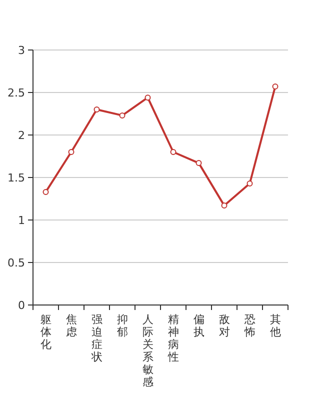 The image size is (320, 400). Describe the element at coordinates (275, 325) in the screenshot. I see `x-tick-label: 其他` at that location.